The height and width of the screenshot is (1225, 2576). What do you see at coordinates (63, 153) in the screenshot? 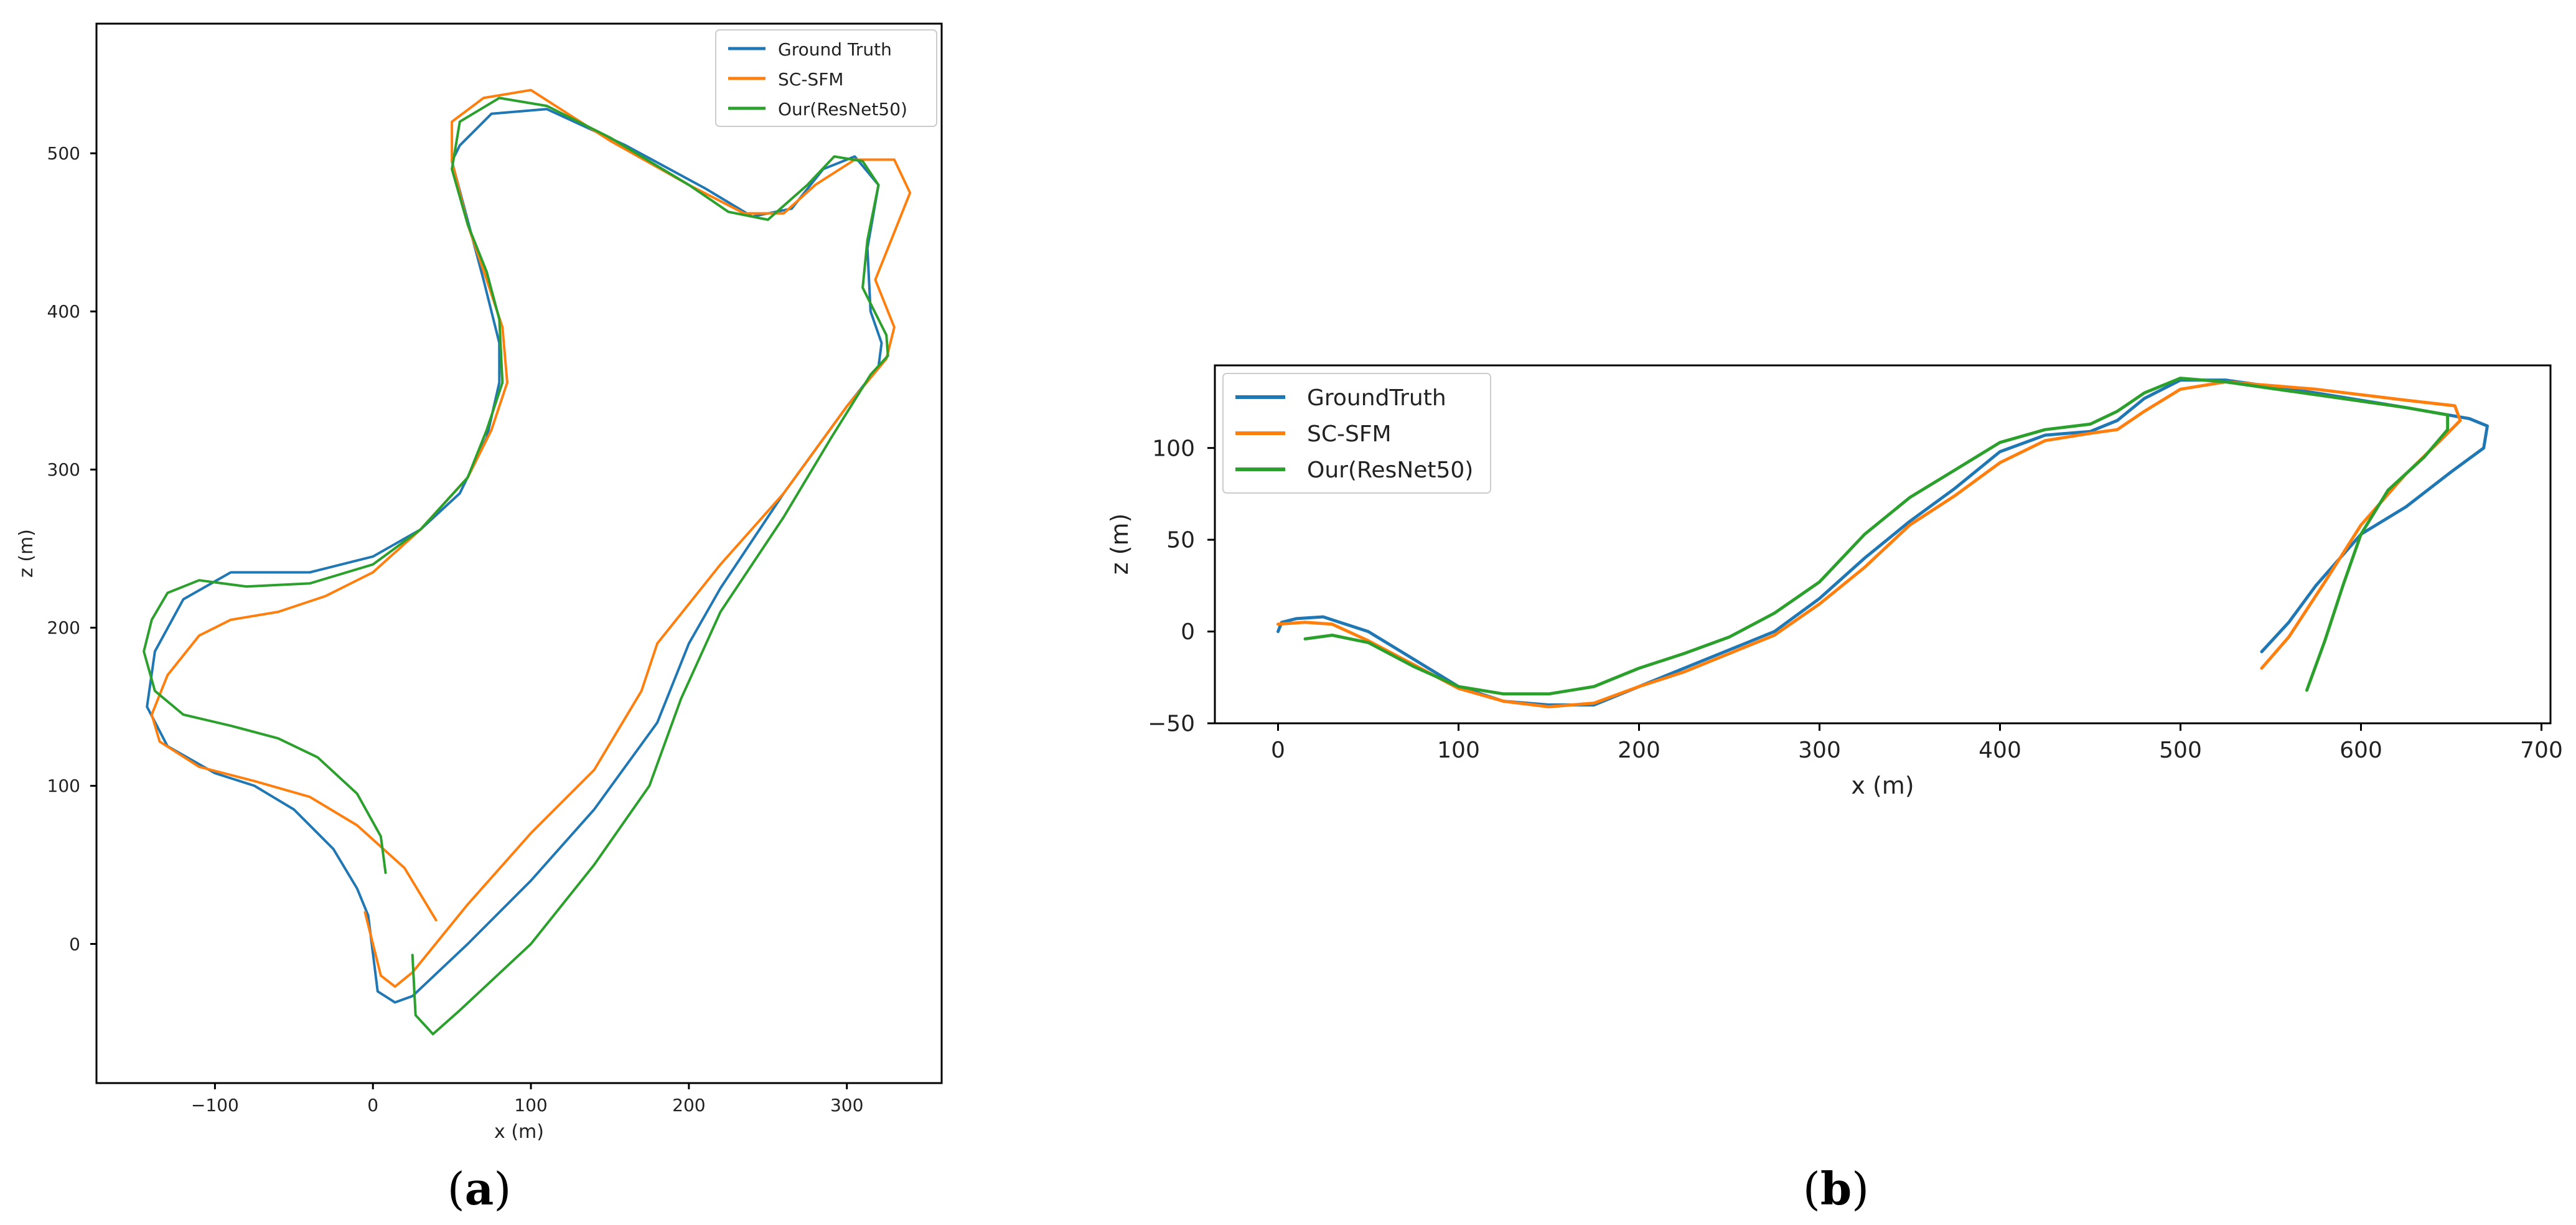
I see `panel-a-y-tick-label: 500` at bounding box center [63, 153].